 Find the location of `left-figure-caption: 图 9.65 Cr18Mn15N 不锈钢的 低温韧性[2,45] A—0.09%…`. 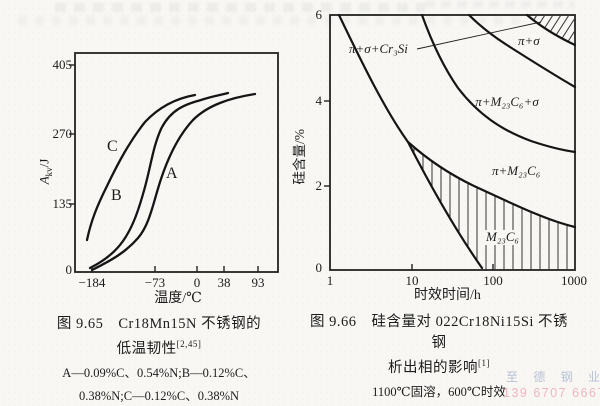

left-figure-caption: 图 9.65 Cr18Mn15N 不锈钢的 低温韧性[2,45] A—0.09%… is located at coordinates (159, 359).